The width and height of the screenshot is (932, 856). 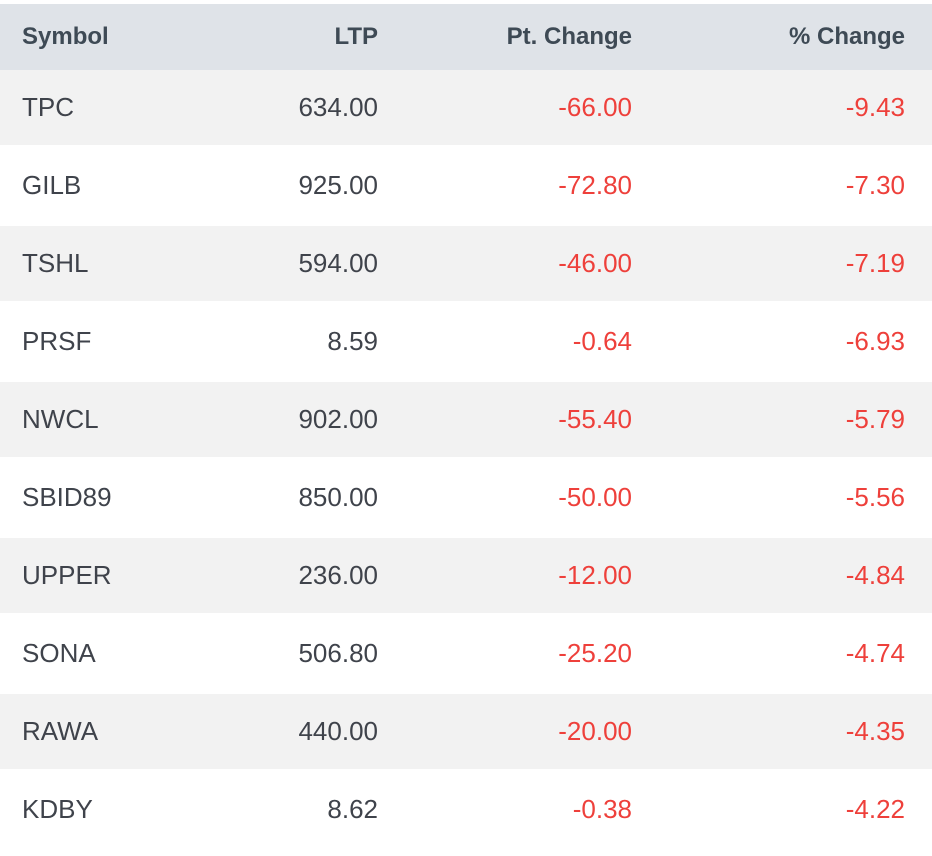 I want to click on pct-change-cell: -9.43, so click(x=795, y=109).